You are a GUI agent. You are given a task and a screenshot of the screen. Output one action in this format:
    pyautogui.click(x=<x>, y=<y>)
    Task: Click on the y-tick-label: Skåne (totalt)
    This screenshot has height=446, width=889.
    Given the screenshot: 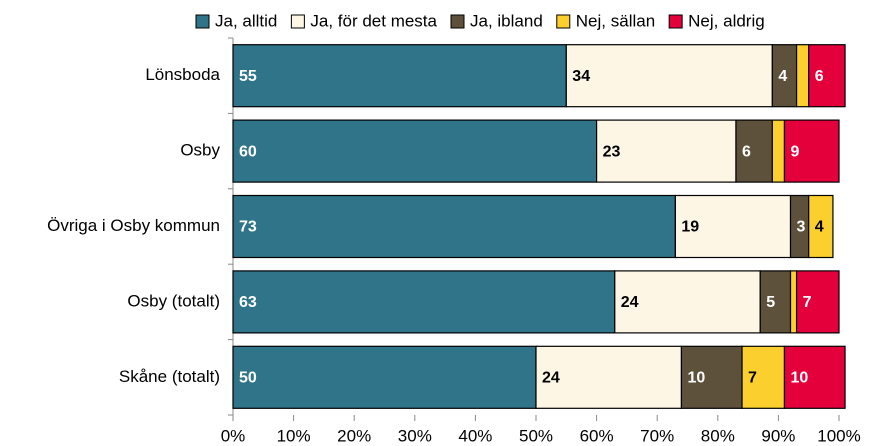 What is the action you would take?
    pyautogui.click(x=169, y=376)
    